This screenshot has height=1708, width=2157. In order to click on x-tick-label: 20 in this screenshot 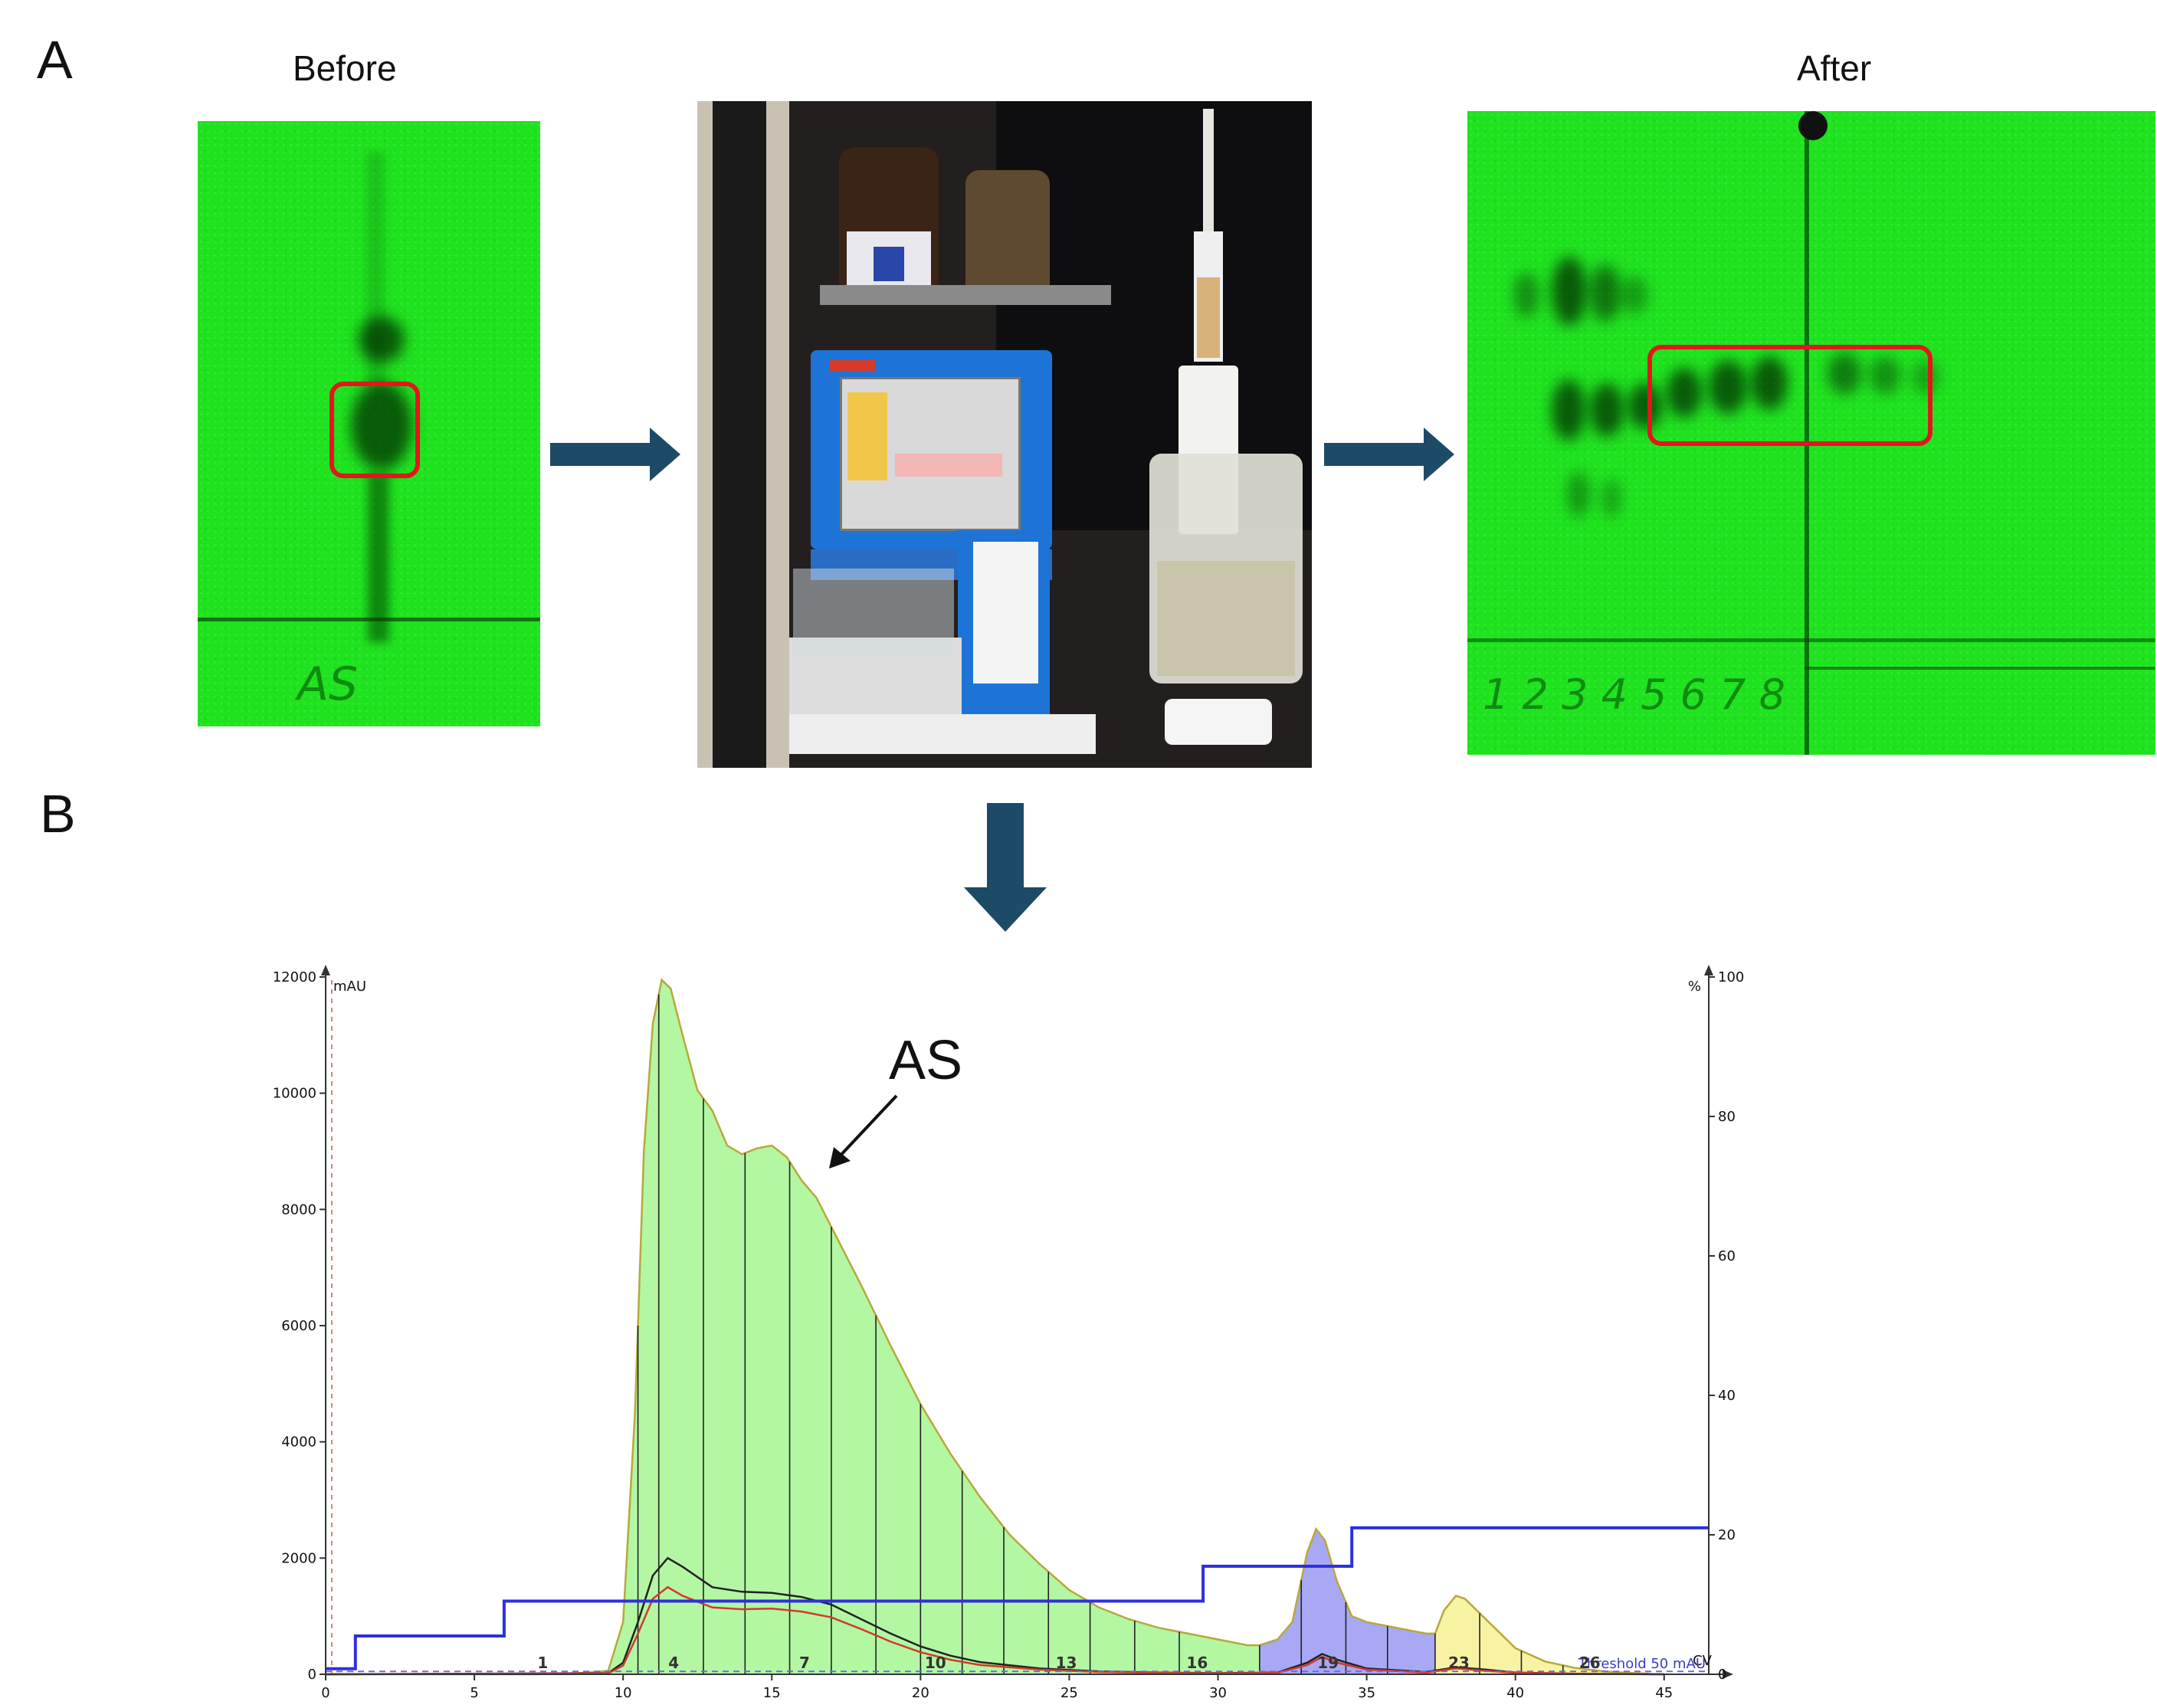, I will do `click(920, 1693)`.